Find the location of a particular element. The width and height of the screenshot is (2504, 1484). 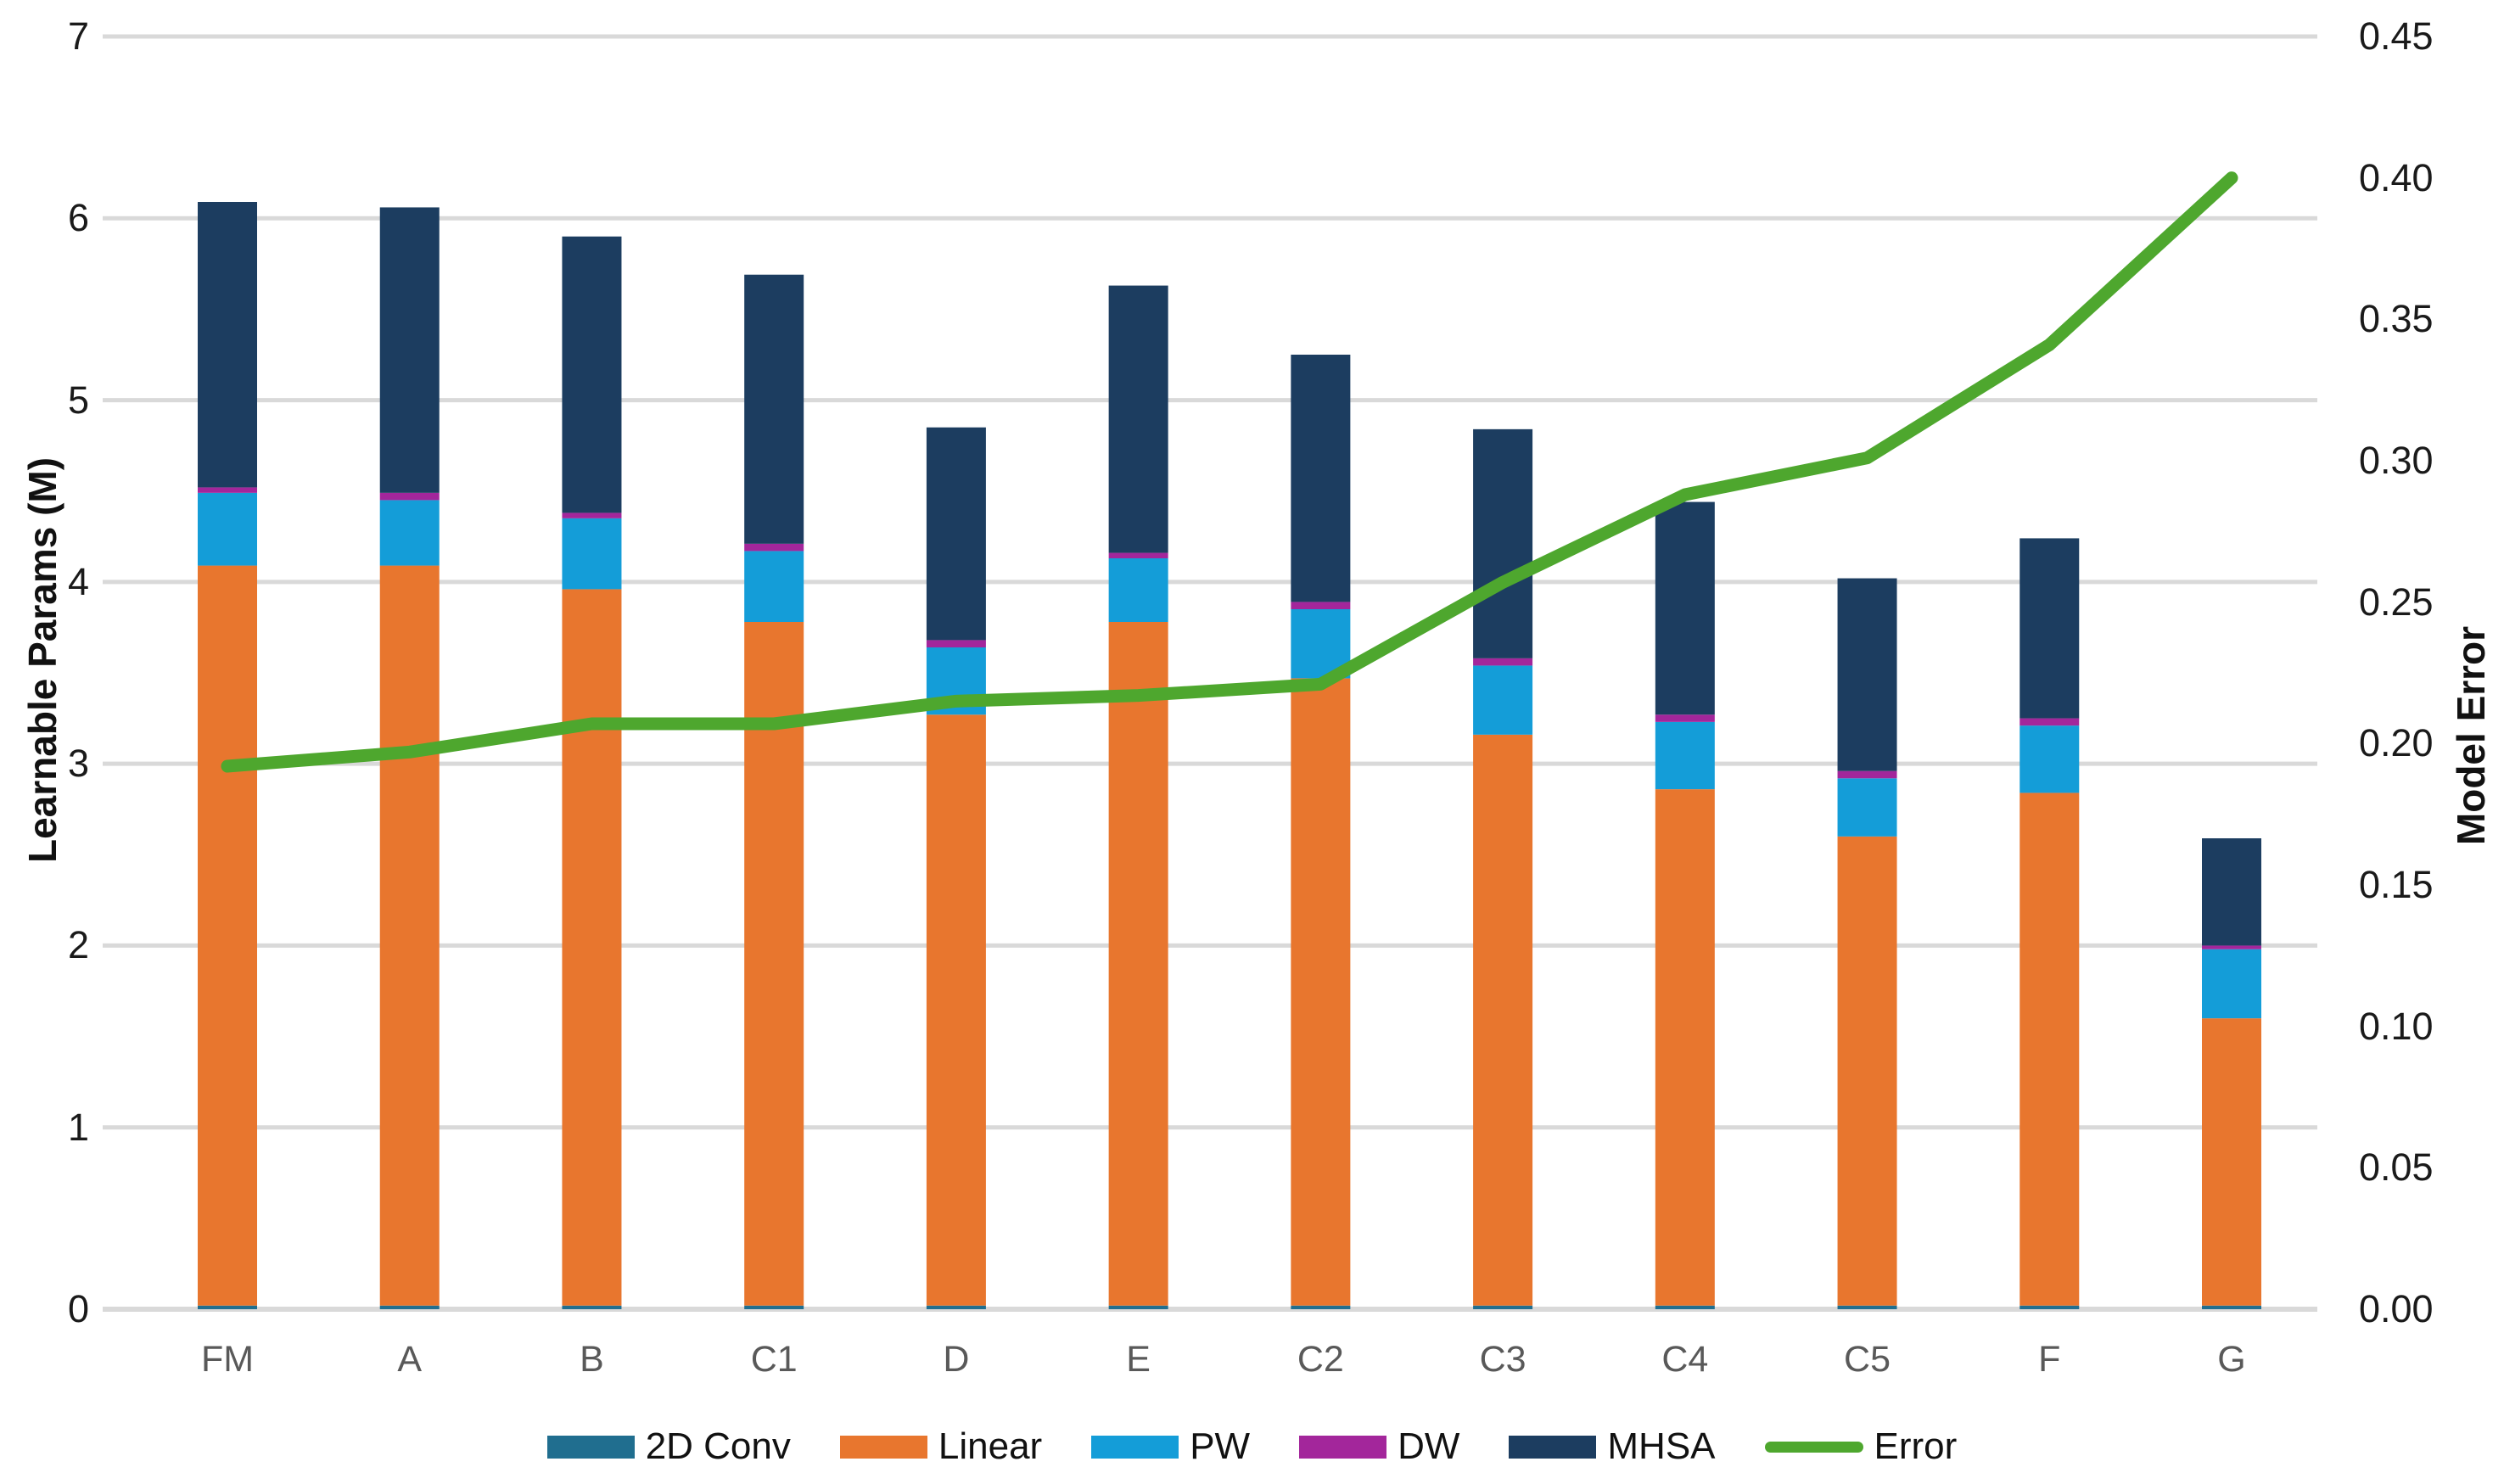

x-axis-label-c3: C3 is located at coordinates (1502, 1359).